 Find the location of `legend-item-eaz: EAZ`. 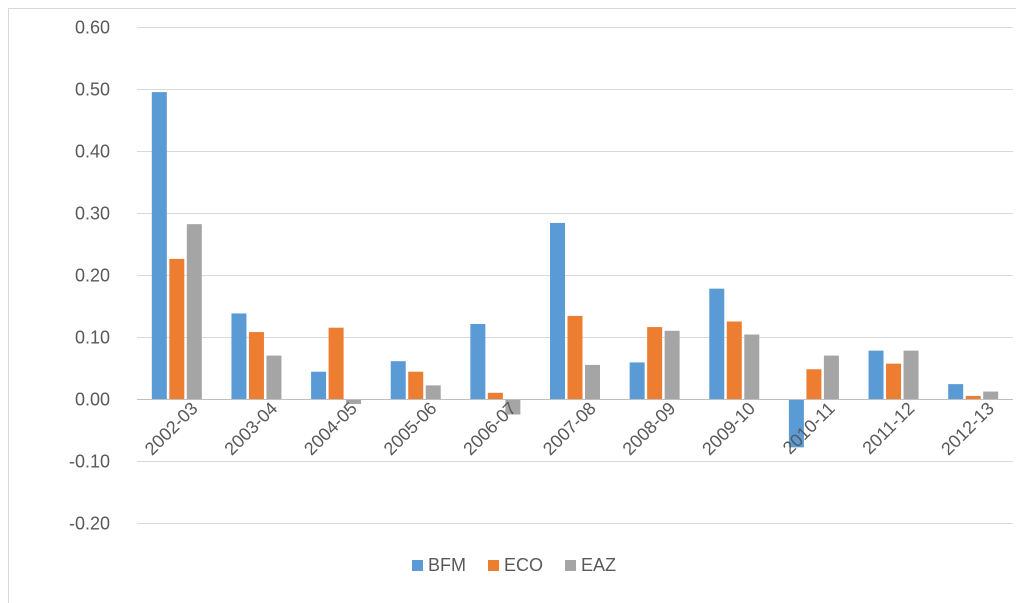

legend-item-eaz: EAZ is located at coordinates (590, 565).